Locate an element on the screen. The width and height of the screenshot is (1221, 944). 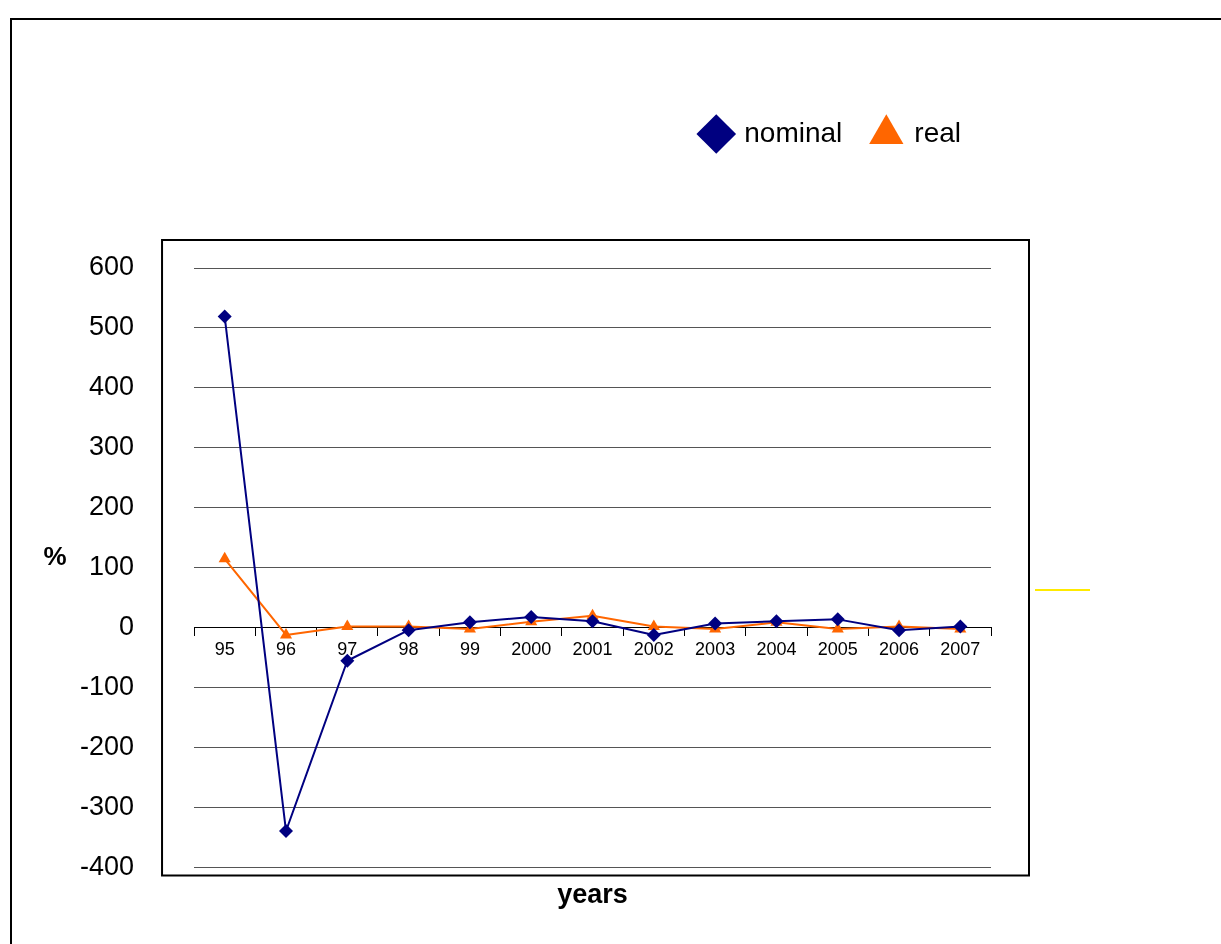
y-axis-title: % is located at coordinates (55, 555).